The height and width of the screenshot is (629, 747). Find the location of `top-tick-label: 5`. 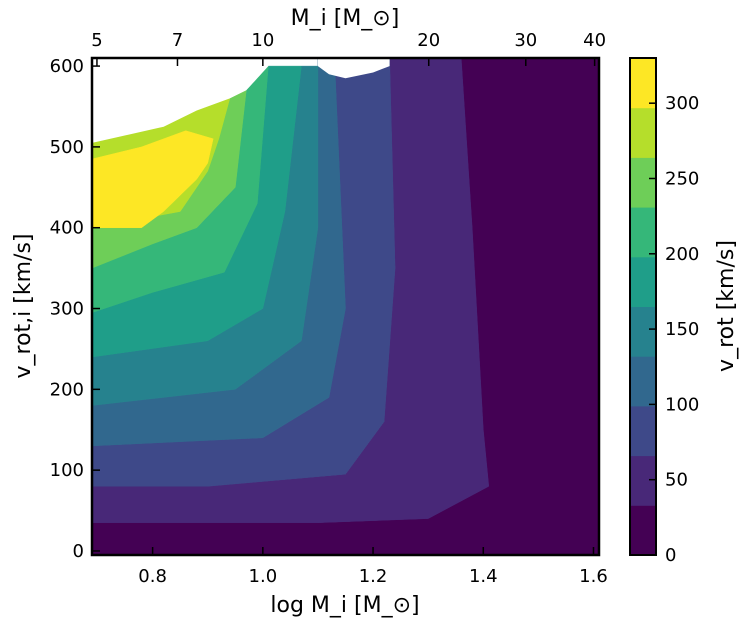

top-tick-label: 5 is located at coordinates (96, 40).